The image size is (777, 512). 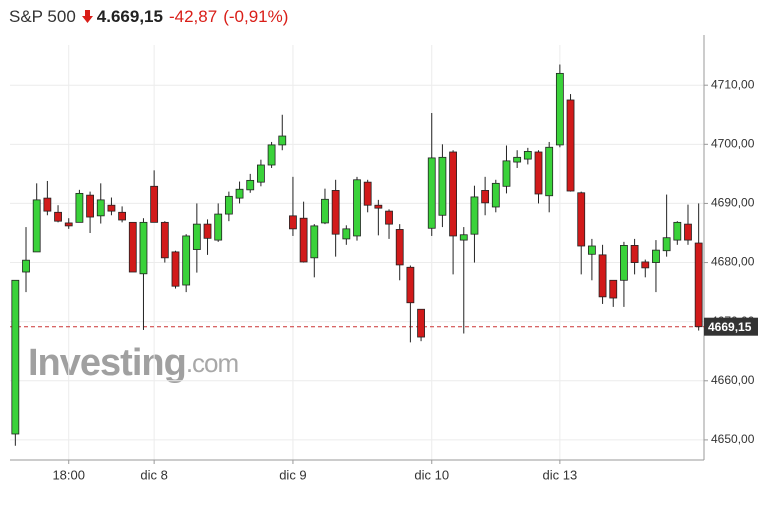 What do you see at coordinates (733, 439) in the screenshot?
I see `y-tick-label: 4650,00` at bounding box center [733, 439].